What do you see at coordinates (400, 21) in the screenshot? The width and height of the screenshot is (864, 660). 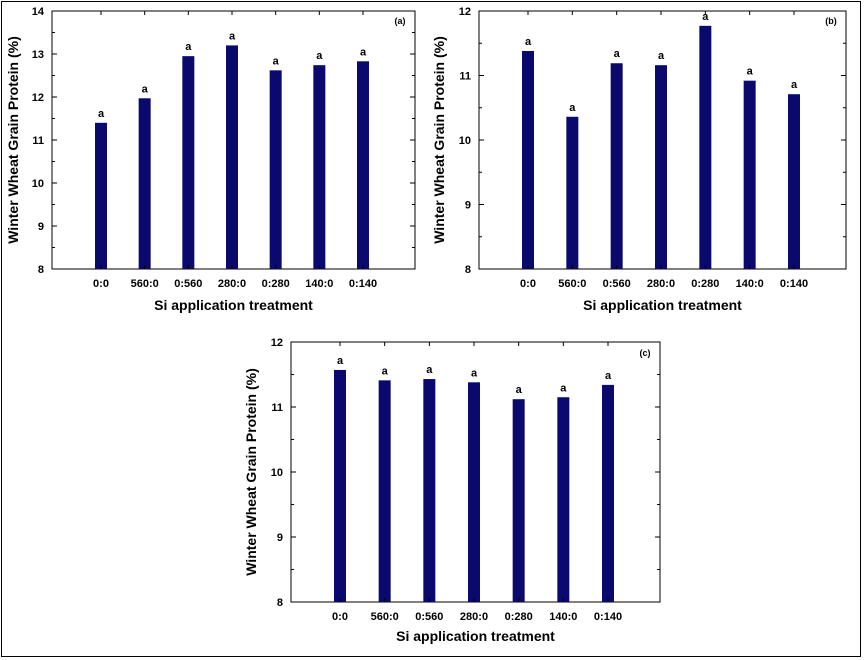 I see `panel-label: (a)` at bounding box center [400, 21].